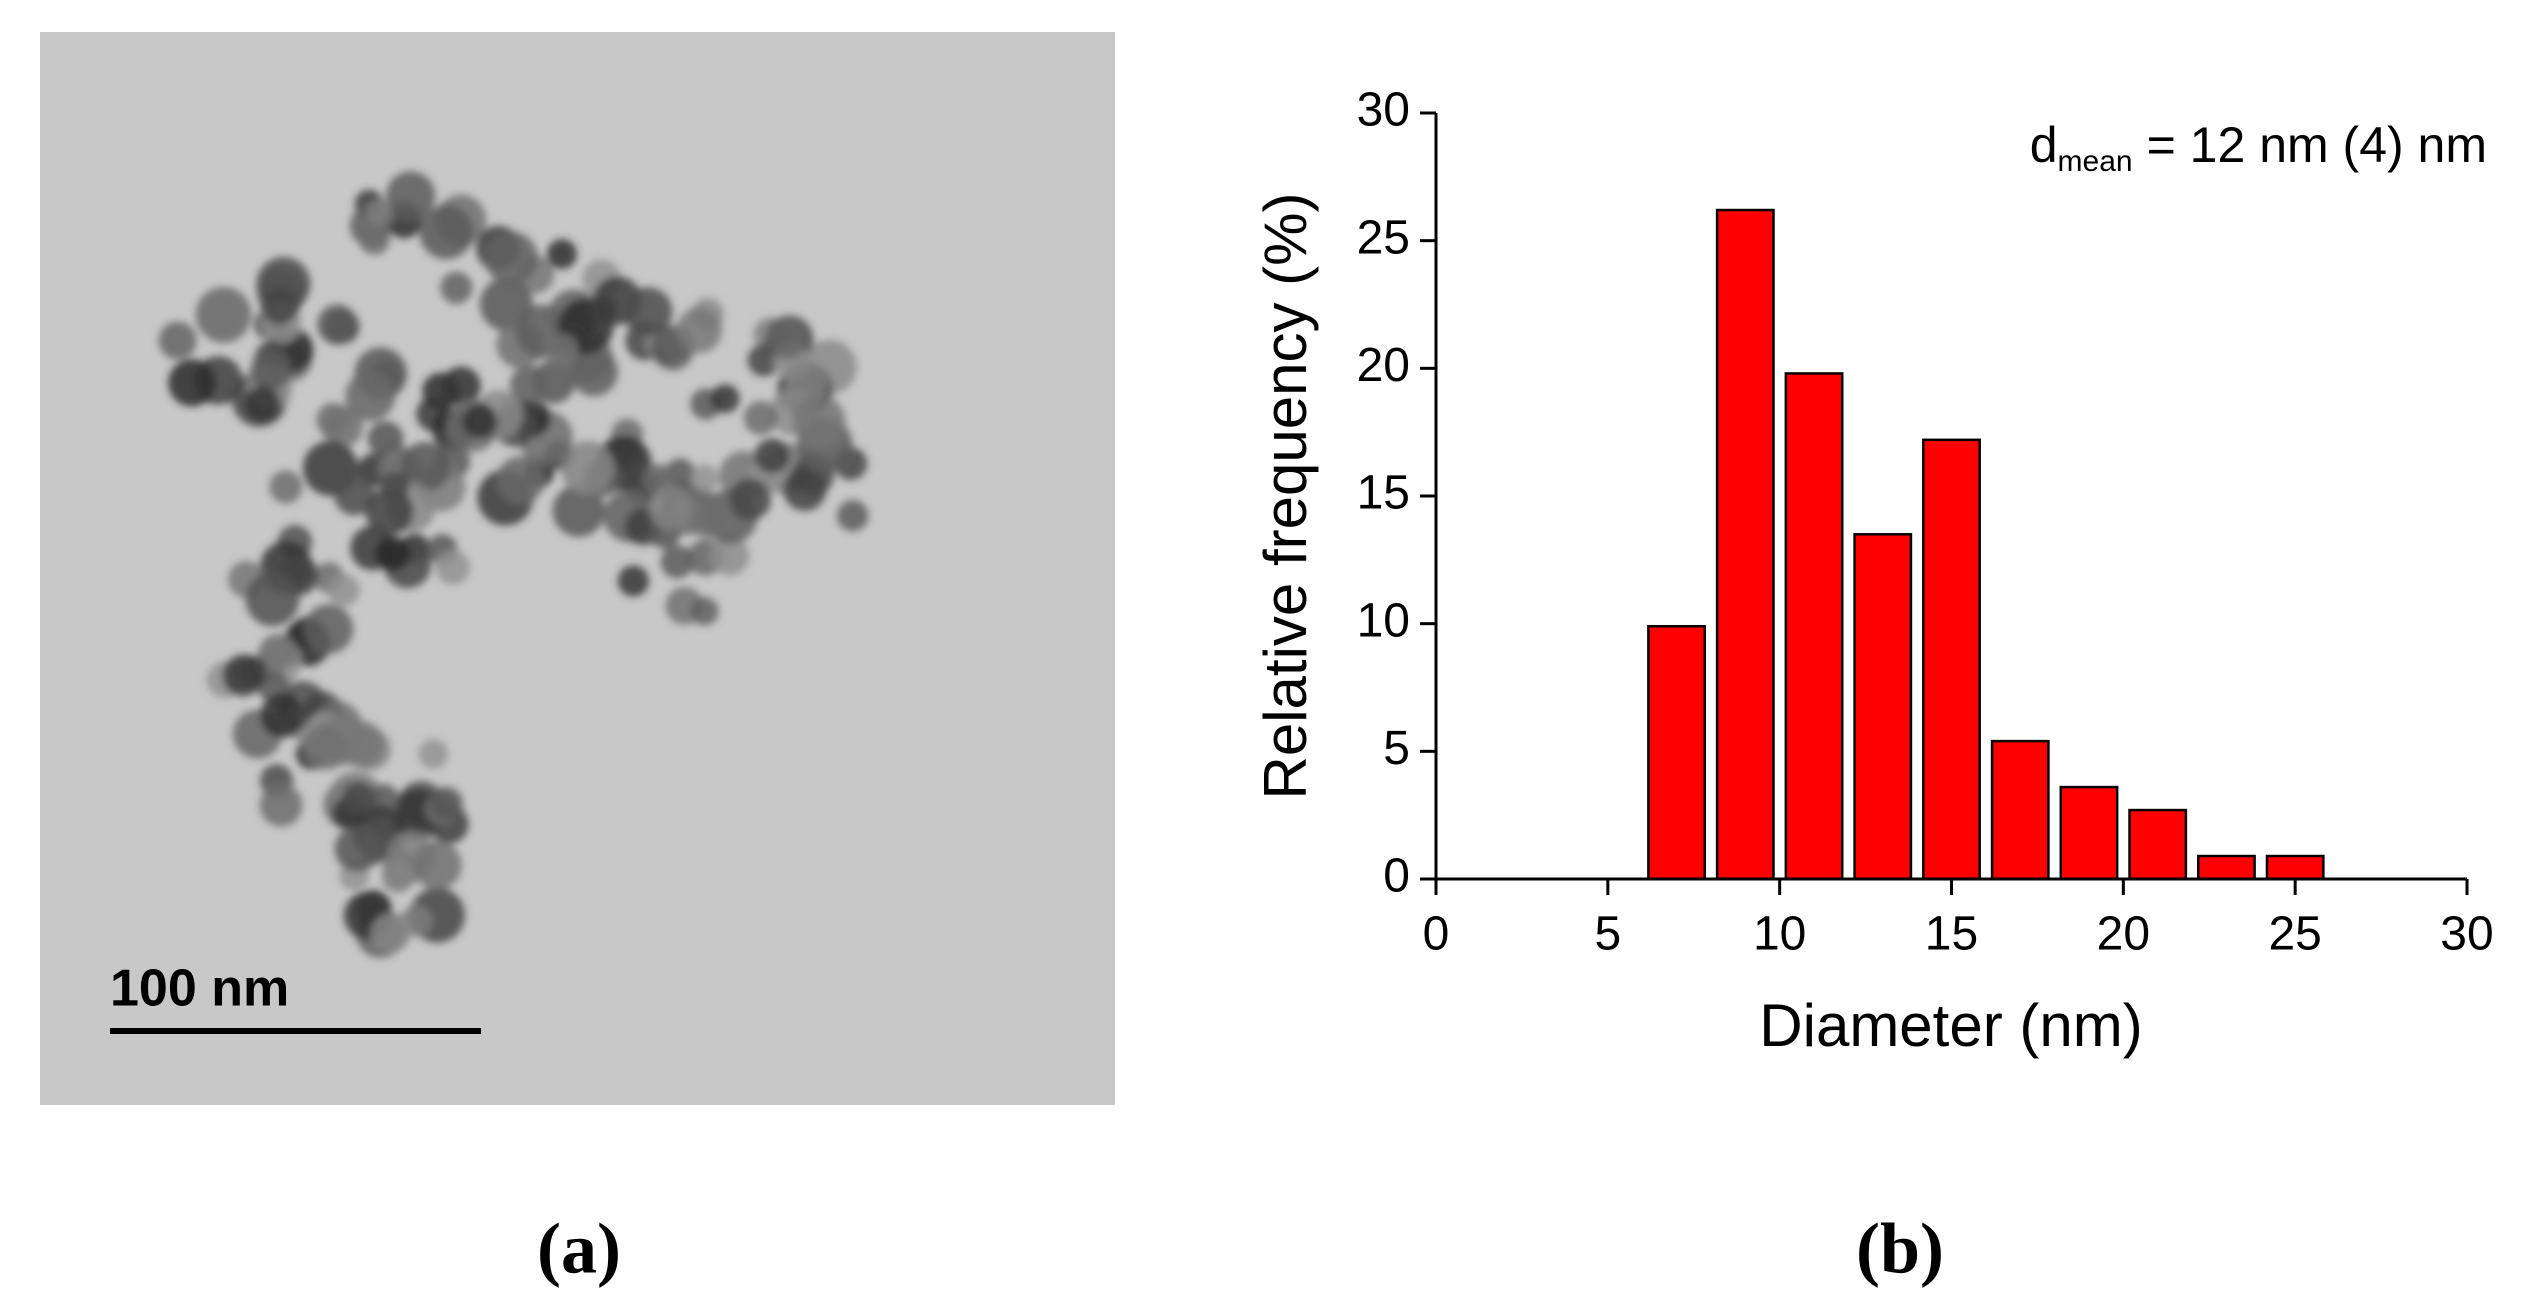 The height and width of the screenshot is (1315, 2542). Describe the element at coordinates (2466, 934) in the screenshot. I see `x-tick-label: 30` at that location.